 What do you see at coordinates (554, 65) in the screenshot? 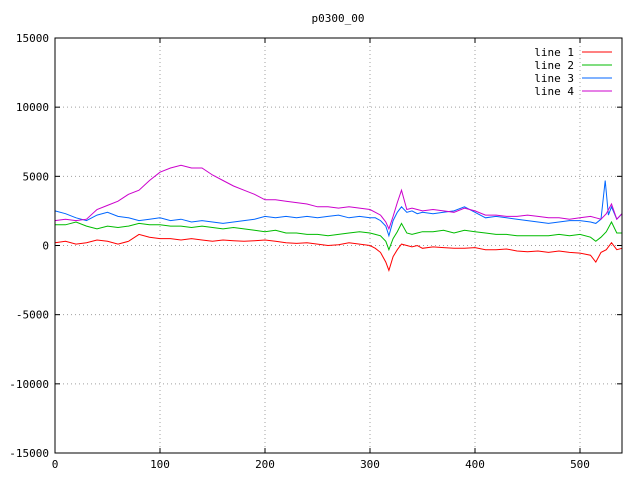
I see `legend-label-2: line 2` at bounding box center [554, 65].